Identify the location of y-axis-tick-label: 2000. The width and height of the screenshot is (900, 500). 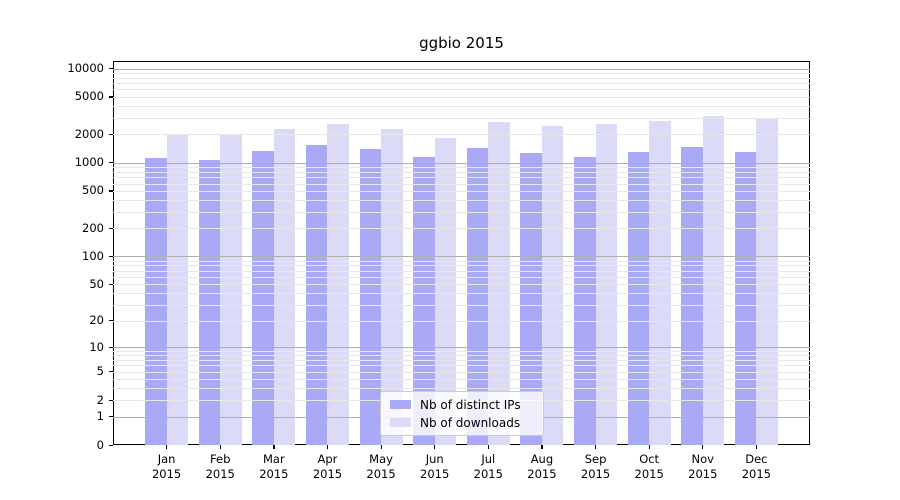
(89, 133).